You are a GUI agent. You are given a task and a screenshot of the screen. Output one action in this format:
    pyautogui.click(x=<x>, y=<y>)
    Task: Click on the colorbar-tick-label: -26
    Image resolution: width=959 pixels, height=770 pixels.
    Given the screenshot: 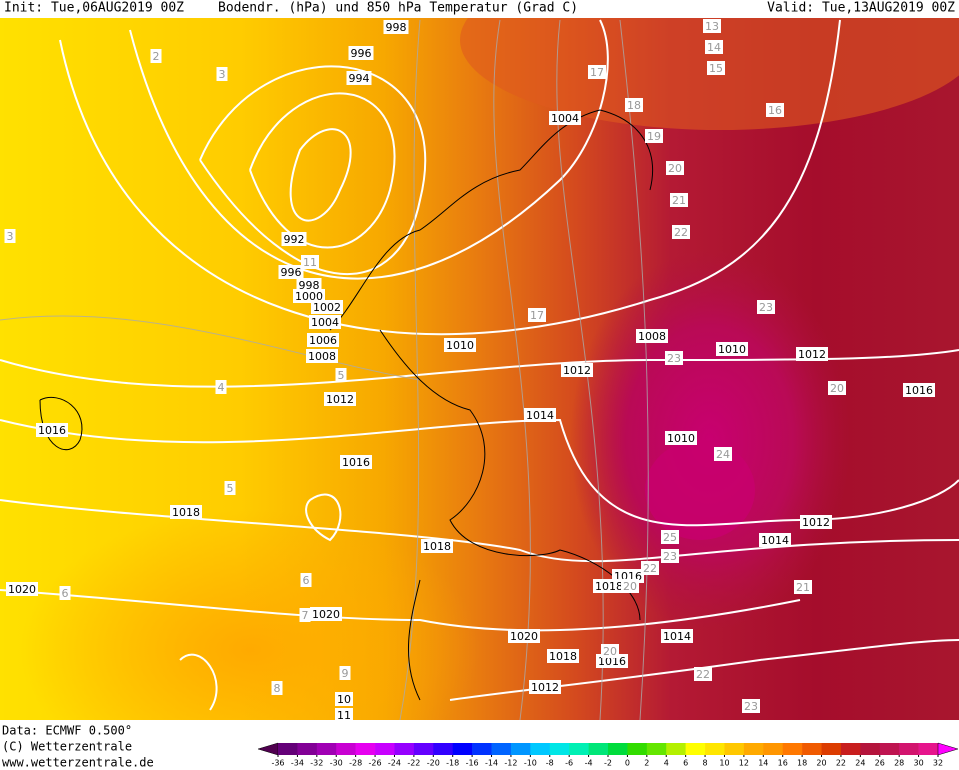 What is the action you would take?
    pyautogui.click(x=375, y=763)
    